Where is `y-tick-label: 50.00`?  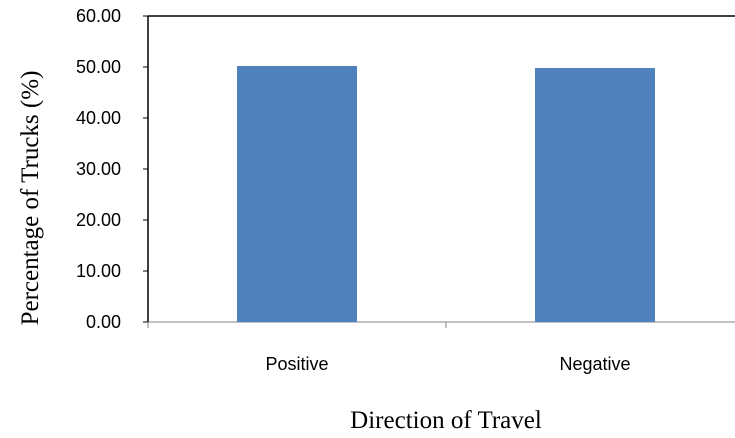 y-tick-label: 50.00 is located at coordinates (98, 67).